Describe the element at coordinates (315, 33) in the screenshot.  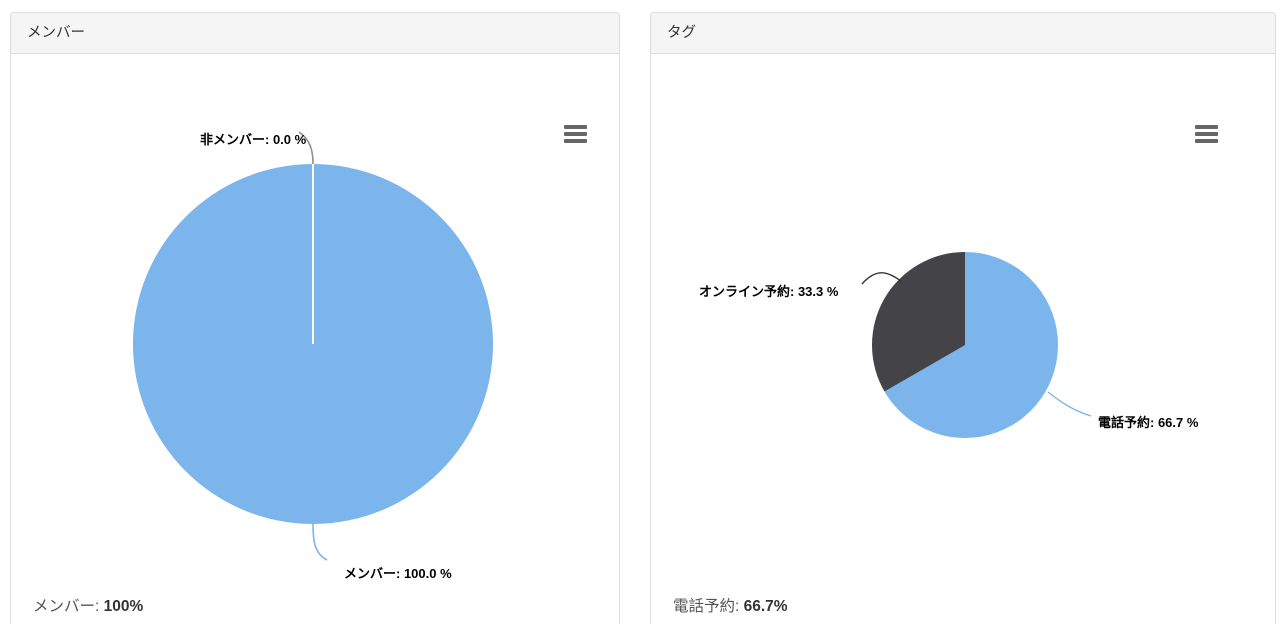
I see `panel-header-member: メンバー` at that location.